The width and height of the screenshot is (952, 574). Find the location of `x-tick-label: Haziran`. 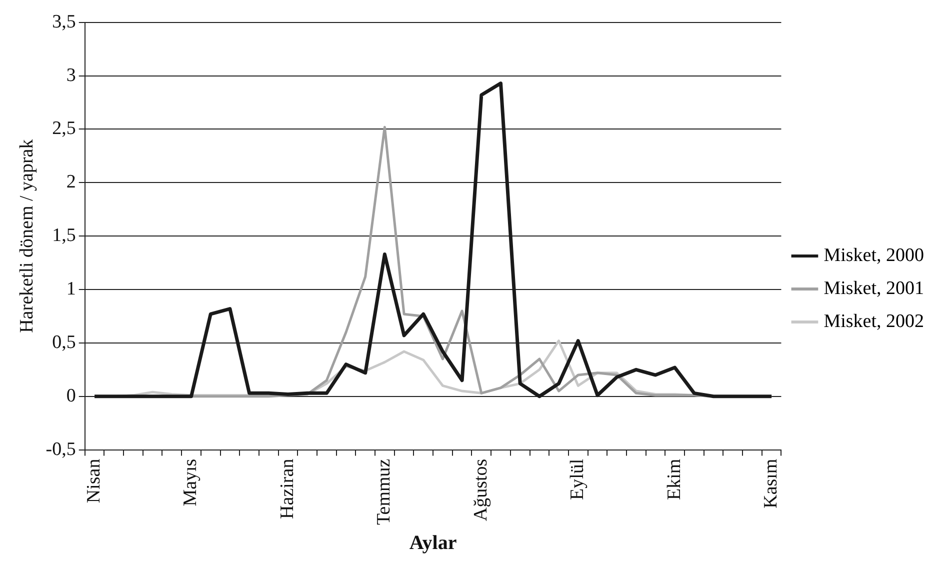

x-tick-label: Haziran is located at coordinates (287, 488).